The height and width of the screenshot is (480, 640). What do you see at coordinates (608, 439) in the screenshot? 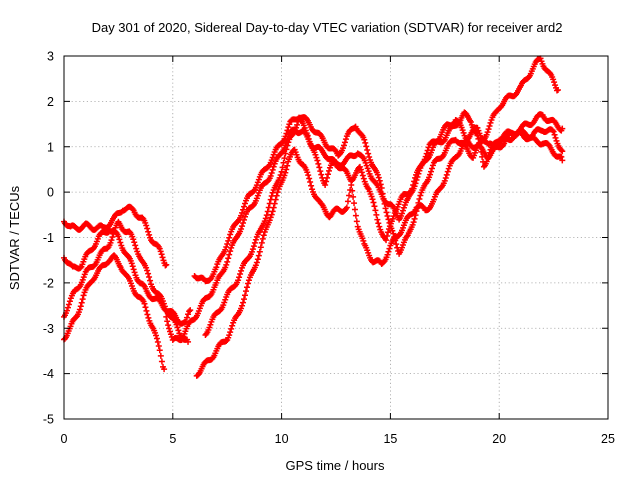
I see `x-tick-label: 25` at bounding box center [608, 439].